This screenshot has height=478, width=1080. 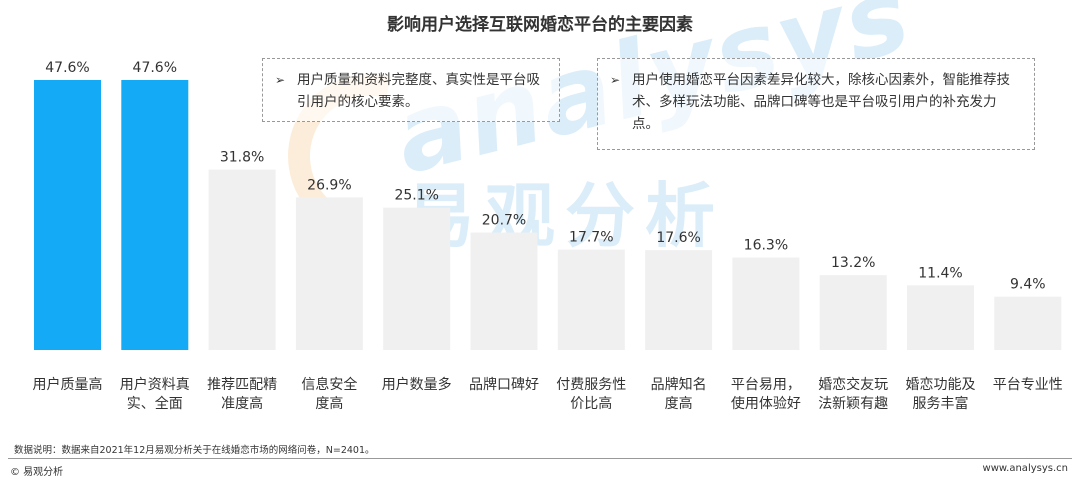 What do you see at coordinates (155, 68) in the screenshot?
I see `data-label-2: 47.6%` at bounding box center [155, 68].